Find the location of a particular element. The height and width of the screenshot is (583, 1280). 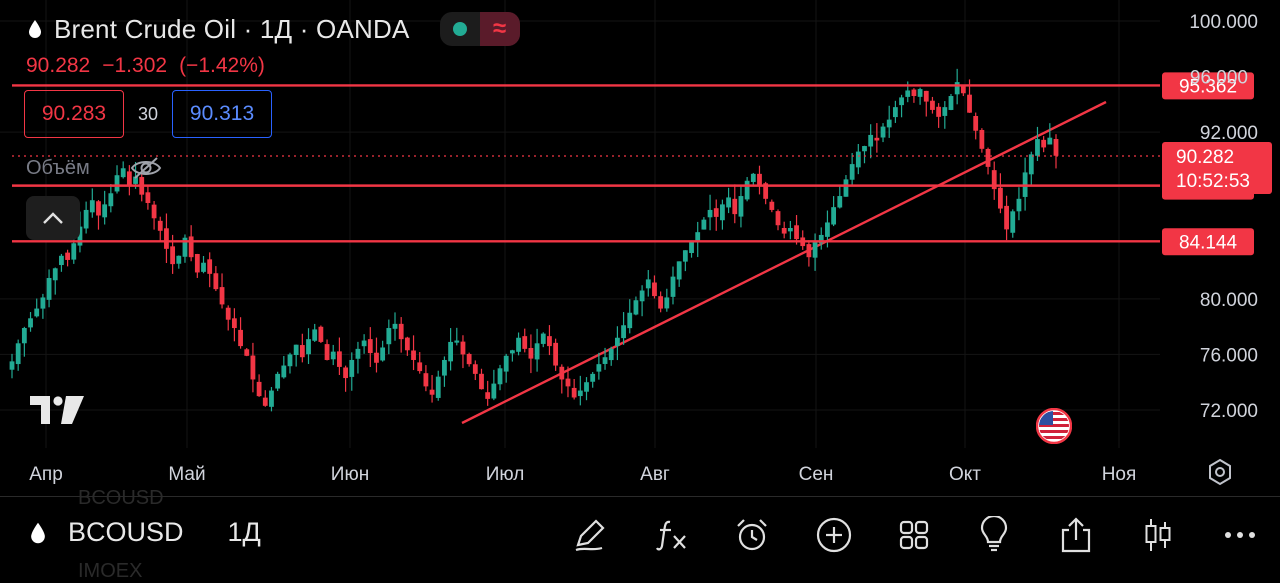

buy-button: 90.313 is located at coordinates (222, 114).